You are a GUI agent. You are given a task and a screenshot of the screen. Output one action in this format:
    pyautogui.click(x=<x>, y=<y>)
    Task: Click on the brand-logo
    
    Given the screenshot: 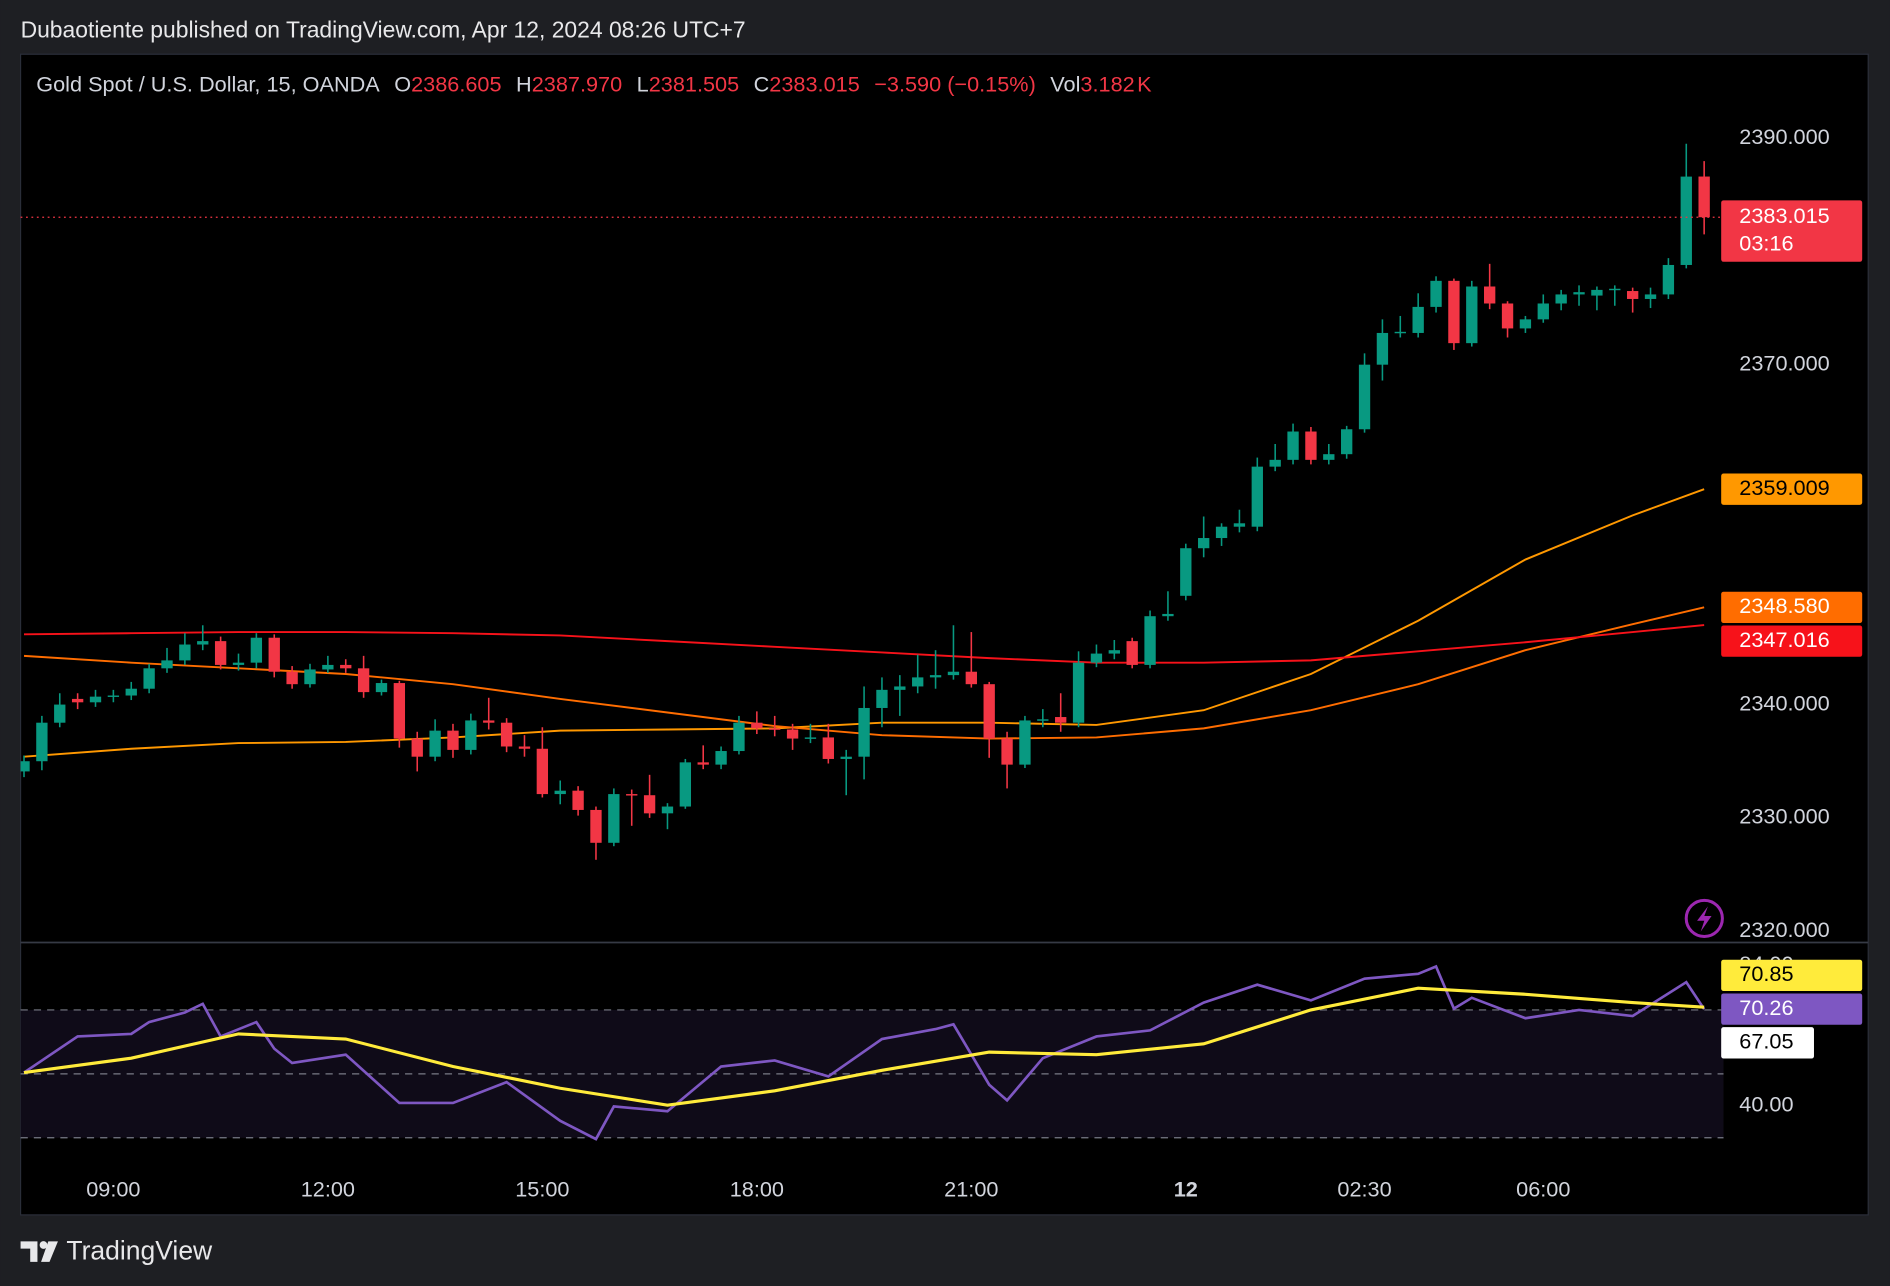 What is the action you would take?
    pyautogui.click(x=39, y=1251)
    